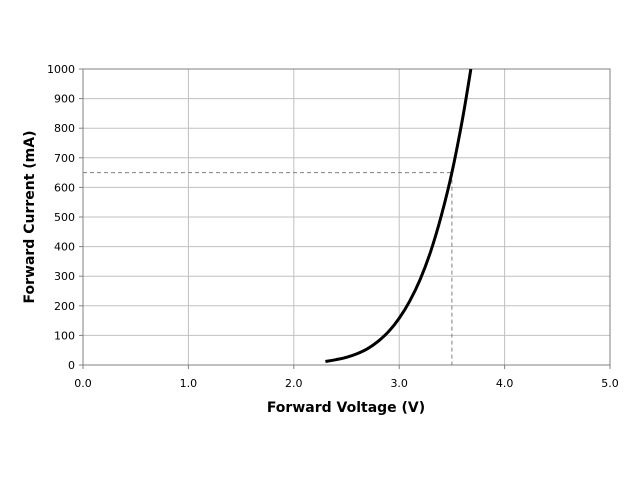 The height and width of the screenshot is (485, 640). Describe the element at coordinates (505, 383) in the screenshot. I see `x-tick-label: 4.0` at that location.